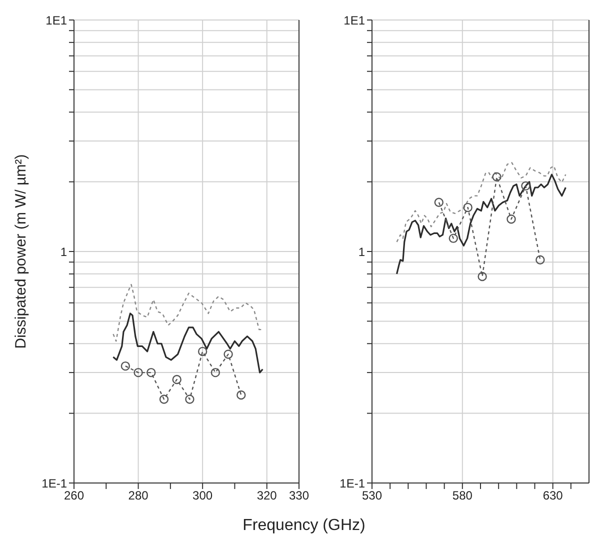 This screenshot has height=550, width=600. Describe the element at coordinates (74, 495) in the screenshot. I see `x-tick-label: 260` at that location.